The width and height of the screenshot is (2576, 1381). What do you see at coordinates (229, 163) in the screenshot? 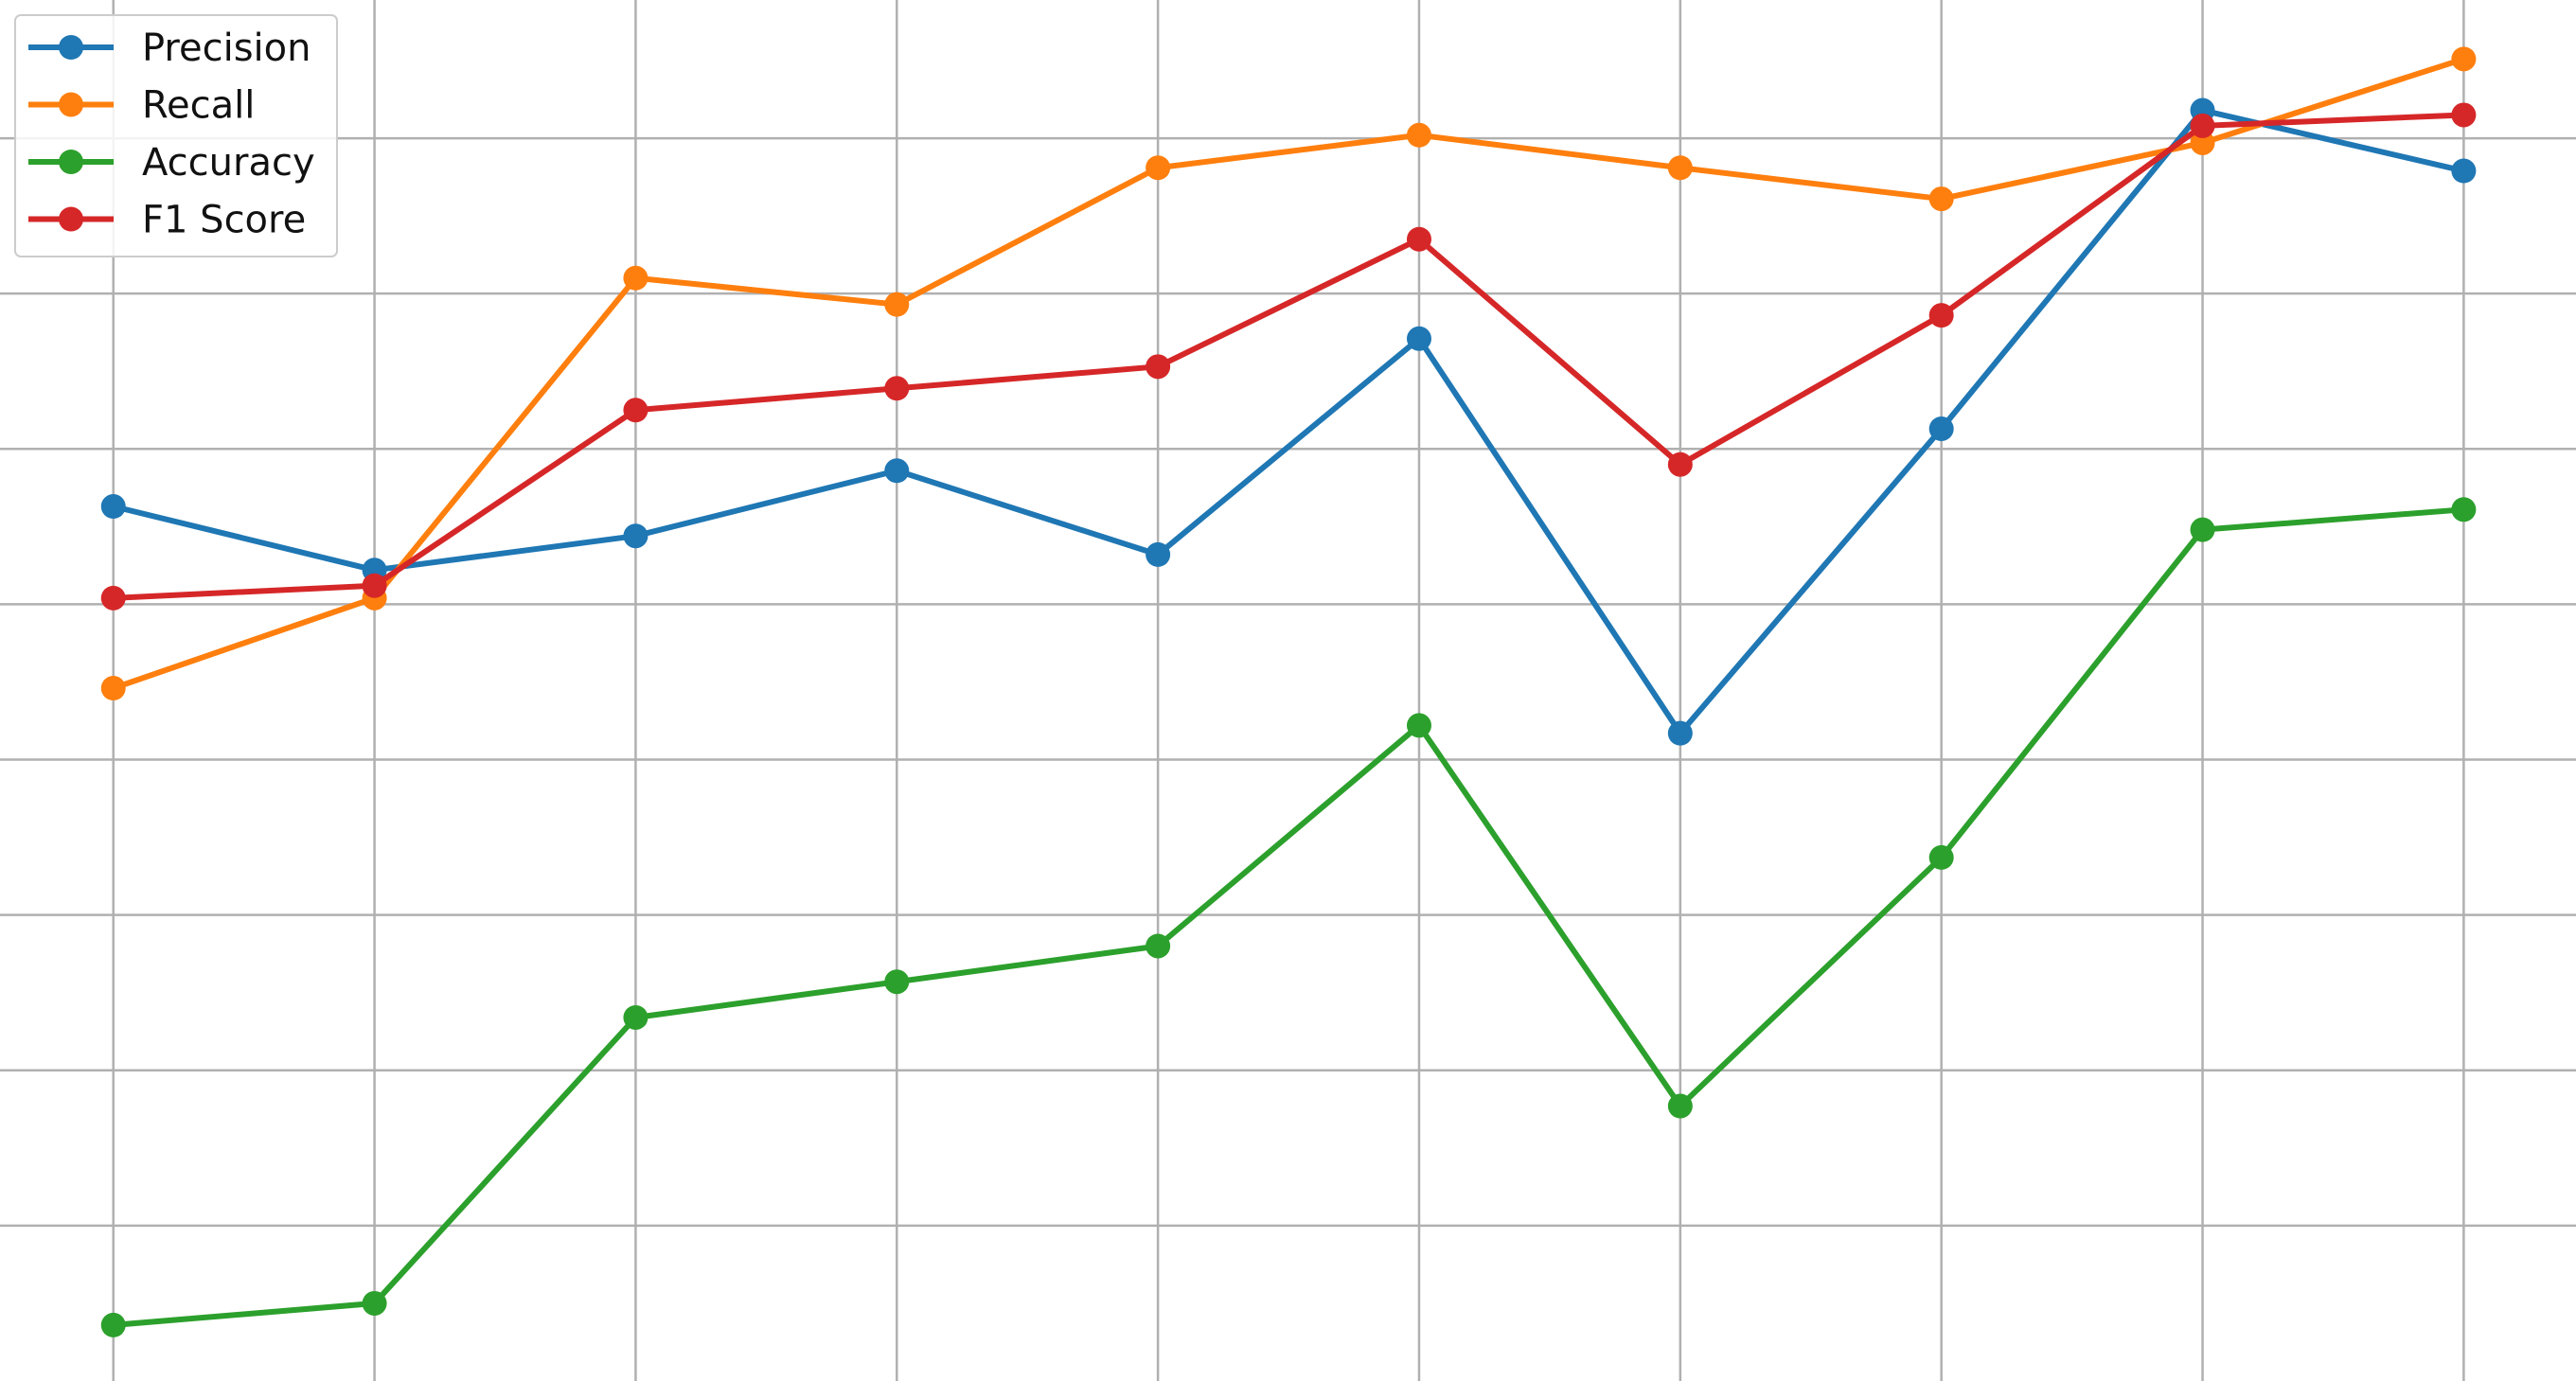
I see `legend-label: Accuracy` at bounding box center [229, 163].